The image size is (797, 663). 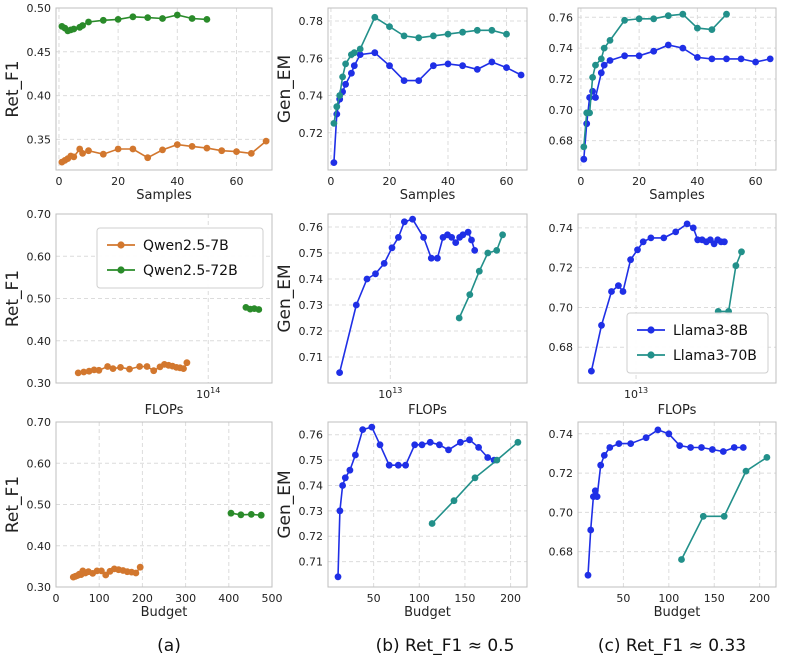 I want to click on x-tick-label: 1013, so click(x=390, y=393).